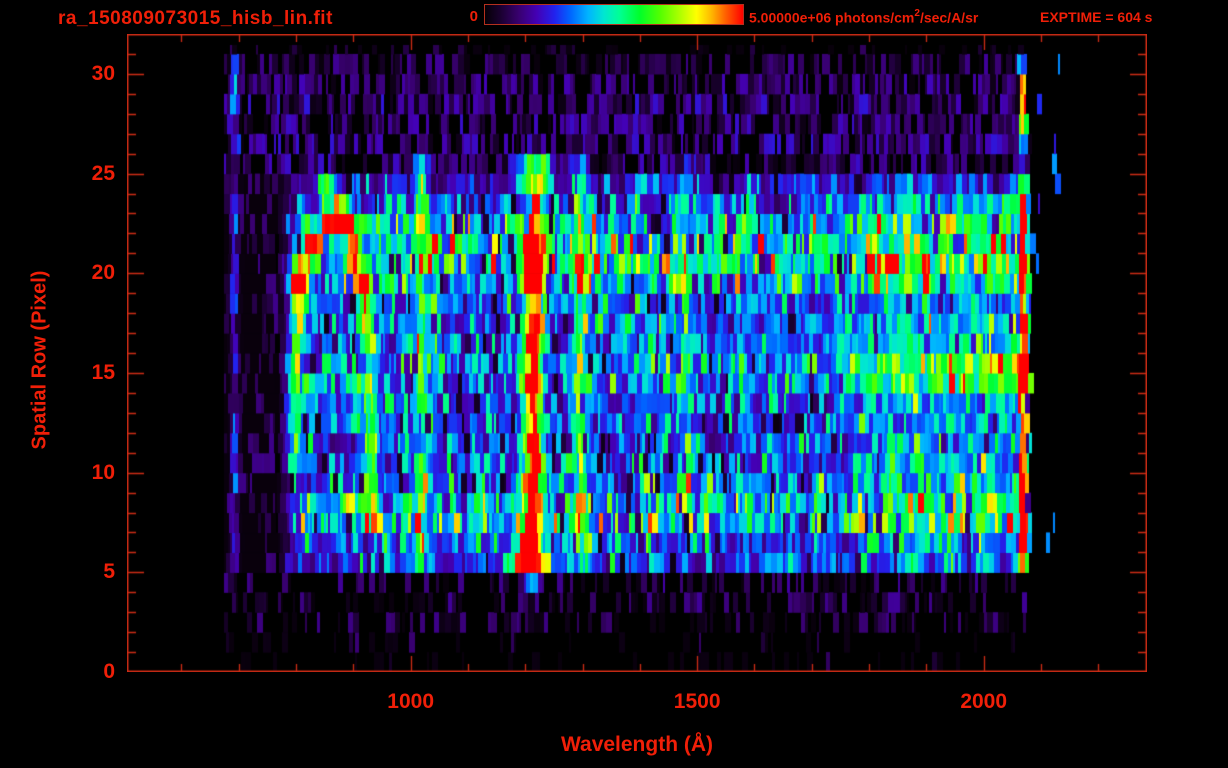 The width and height of the screenshot is (1228, 768). What do you see at coordinates (1096, 17) in the screenshot?
I see `exptime-label: EXPTIME = 604 s` at bounding box center [1096, 17].